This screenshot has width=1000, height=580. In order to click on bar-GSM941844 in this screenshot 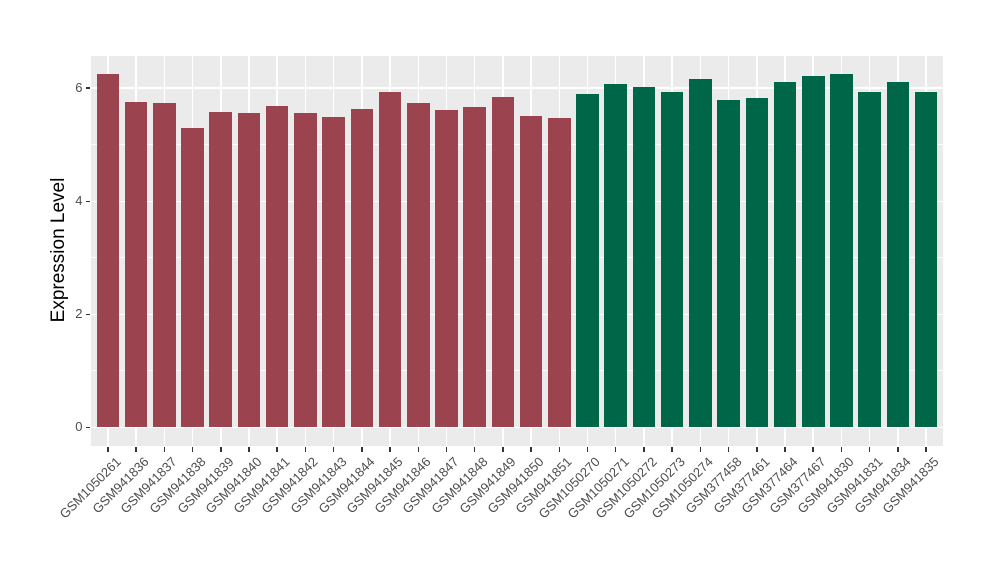, I will do `click(362, 268)`.